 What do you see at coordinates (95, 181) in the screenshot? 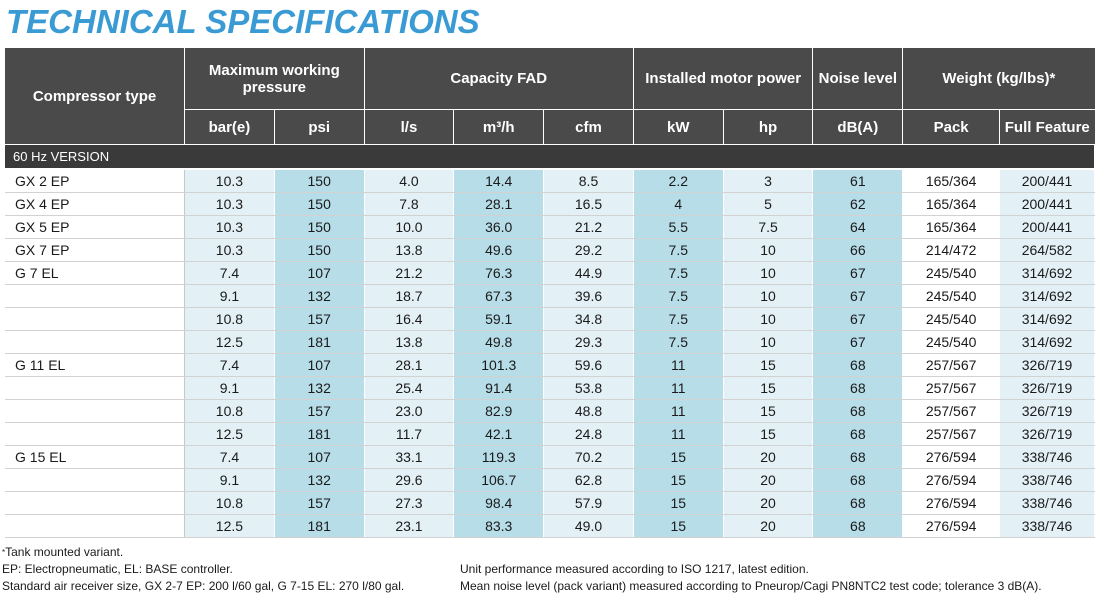
I see `cell-model: GX 2 EP` at bounding box center [95, 181].